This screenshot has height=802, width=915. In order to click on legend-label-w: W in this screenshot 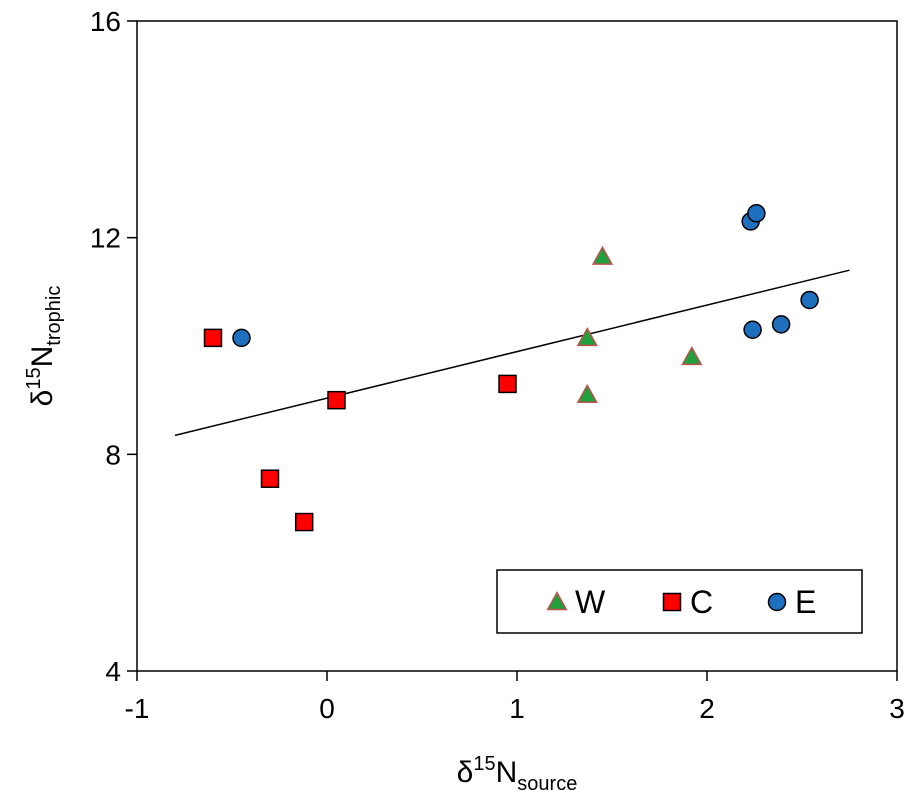, I will do `click(590, 602)`.